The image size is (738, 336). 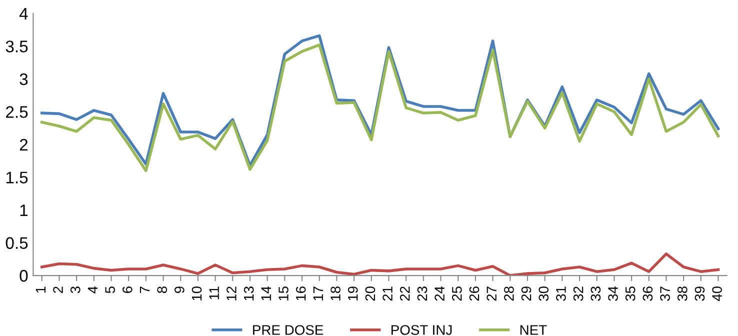 What do you see at coordinates (387, 293) in the screenshot?
I see `x-tick-label: 21` at bounding box center [387, 293].